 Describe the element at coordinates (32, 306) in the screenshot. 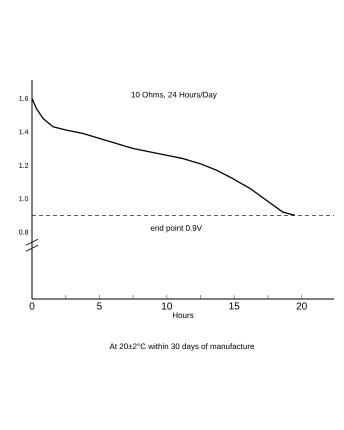

I see `x-tick-label: 0` at that location.